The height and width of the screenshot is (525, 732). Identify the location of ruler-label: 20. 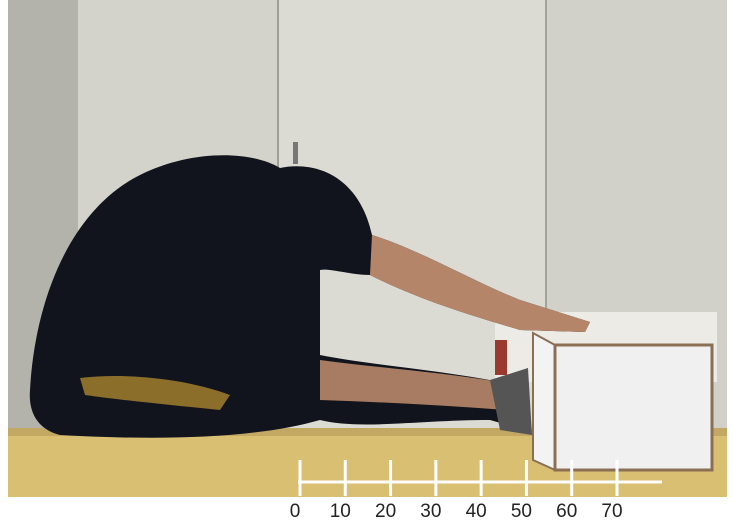
(385, 511).